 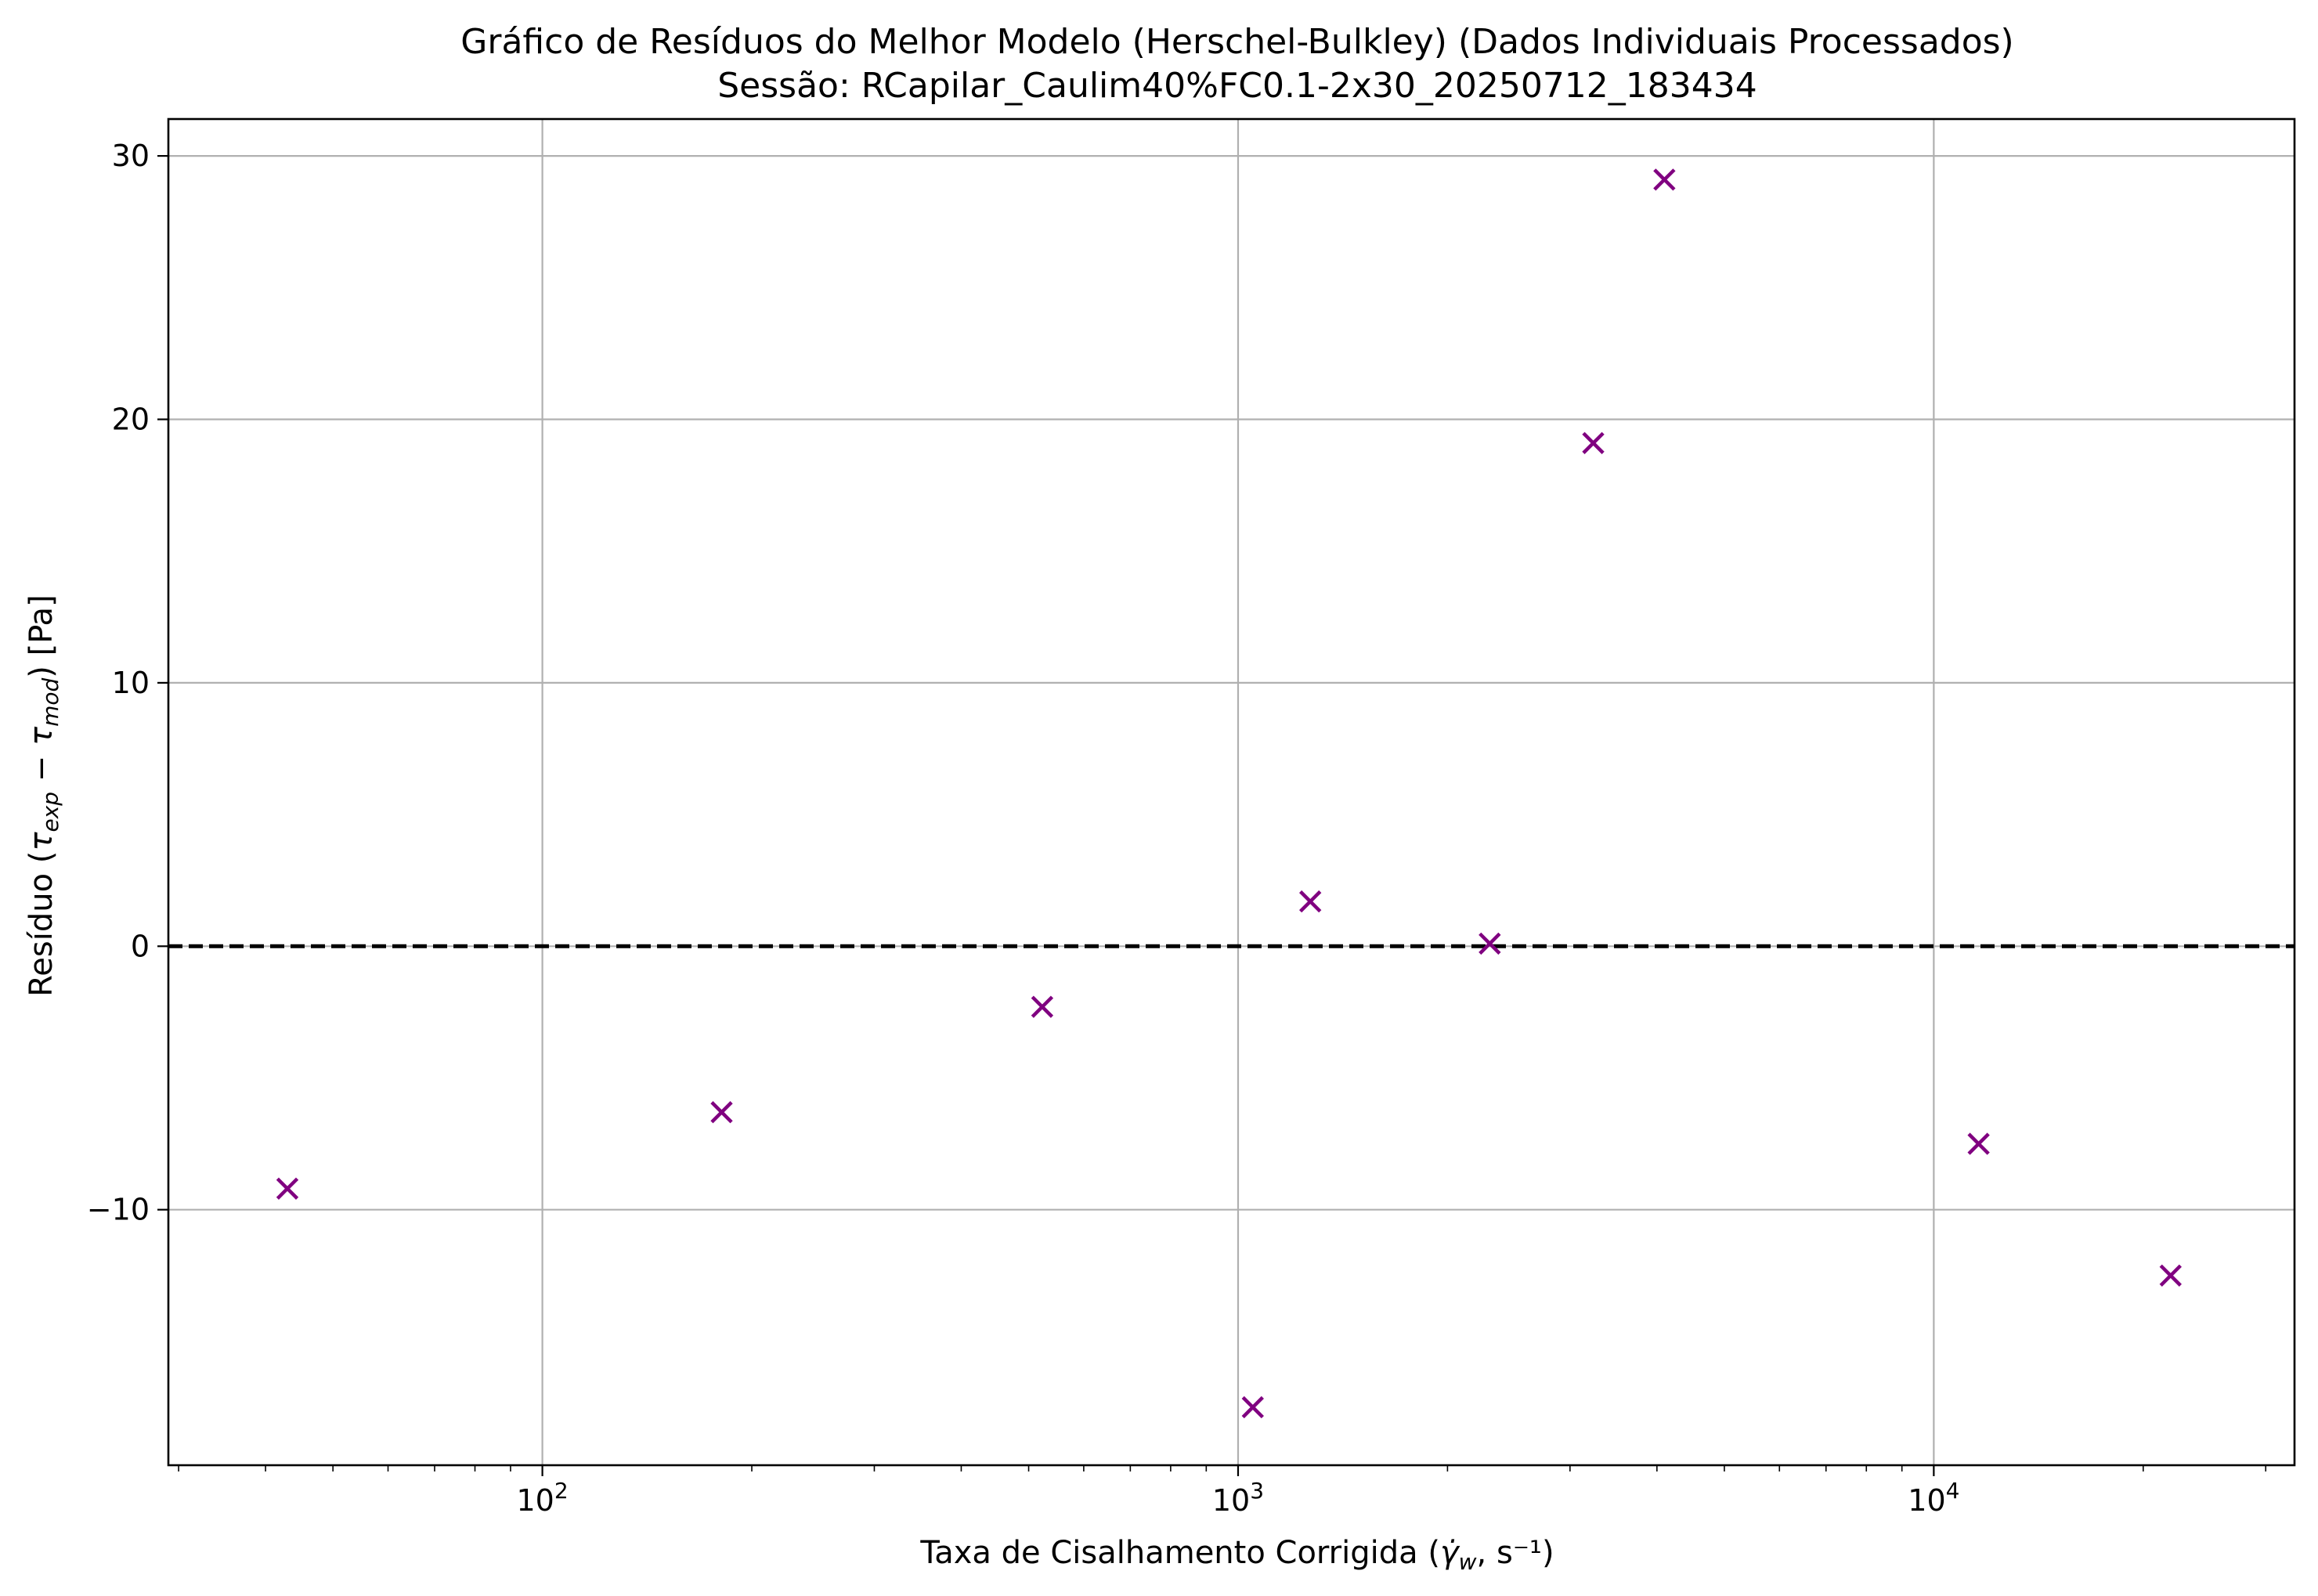 What do you see at coordinates (43, 795) in the screenshot?
I see `y-axis-label: Resíduo (τexp − τmod) [Pa]` at bounding box center [43, 795].